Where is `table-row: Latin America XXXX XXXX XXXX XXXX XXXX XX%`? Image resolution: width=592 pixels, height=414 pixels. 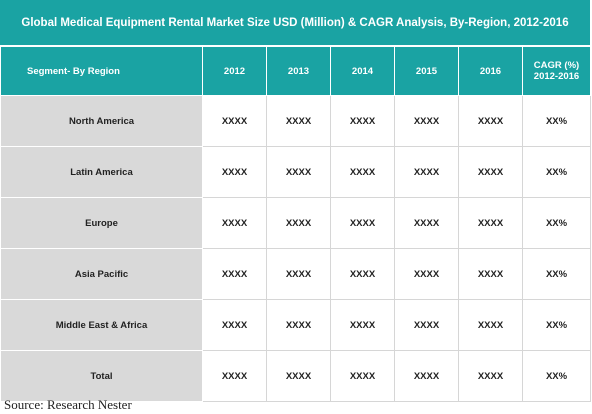
table-row: Latin America XXXX XXXX XXXX XXXX XXXX XX% is located at coordinates (295, 172).